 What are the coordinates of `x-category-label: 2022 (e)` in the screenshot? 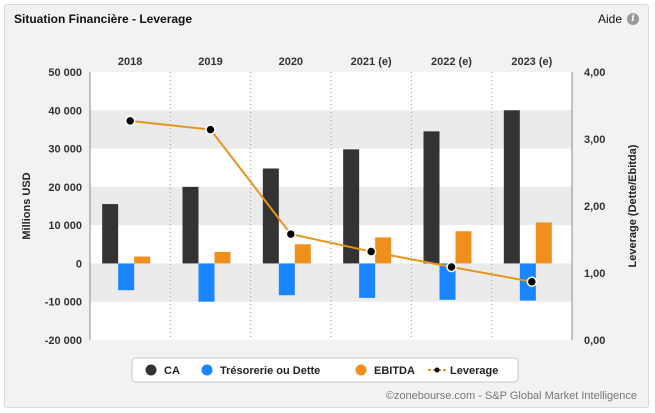 It's located at (451, 62).